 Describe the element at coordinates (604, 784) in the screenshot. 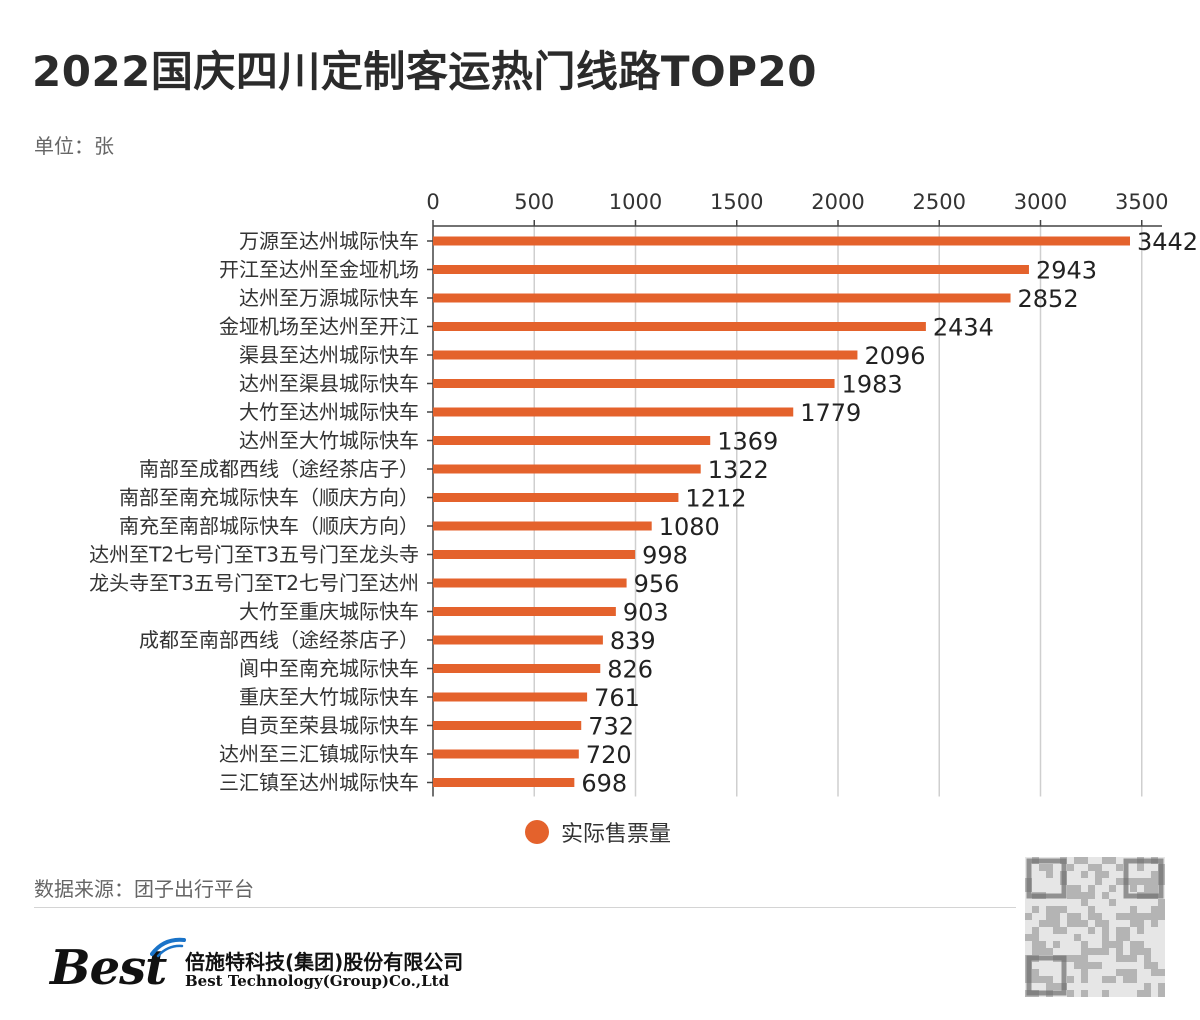

I see `data-label: 698` at that location.